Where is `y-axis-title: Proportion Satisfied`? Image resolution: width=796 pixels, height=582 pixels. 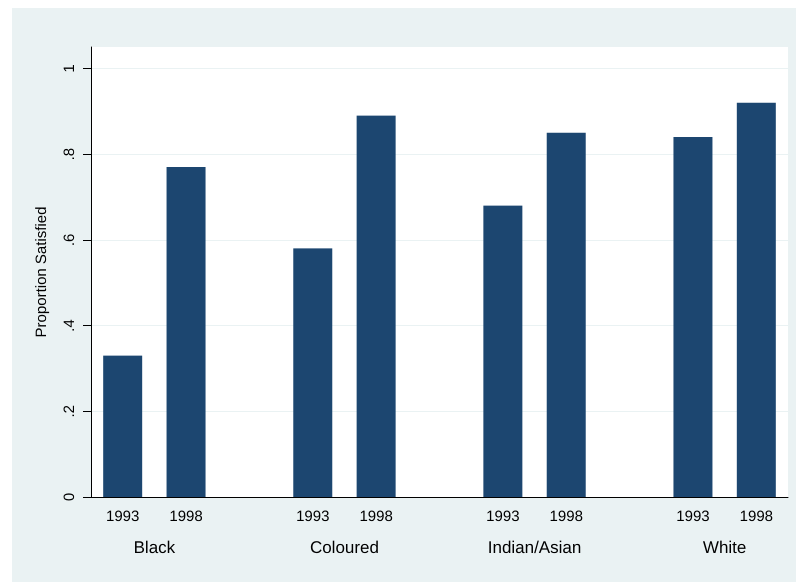
y-axis-title: Proportion Satisfied is located at coordinates (41, 272).